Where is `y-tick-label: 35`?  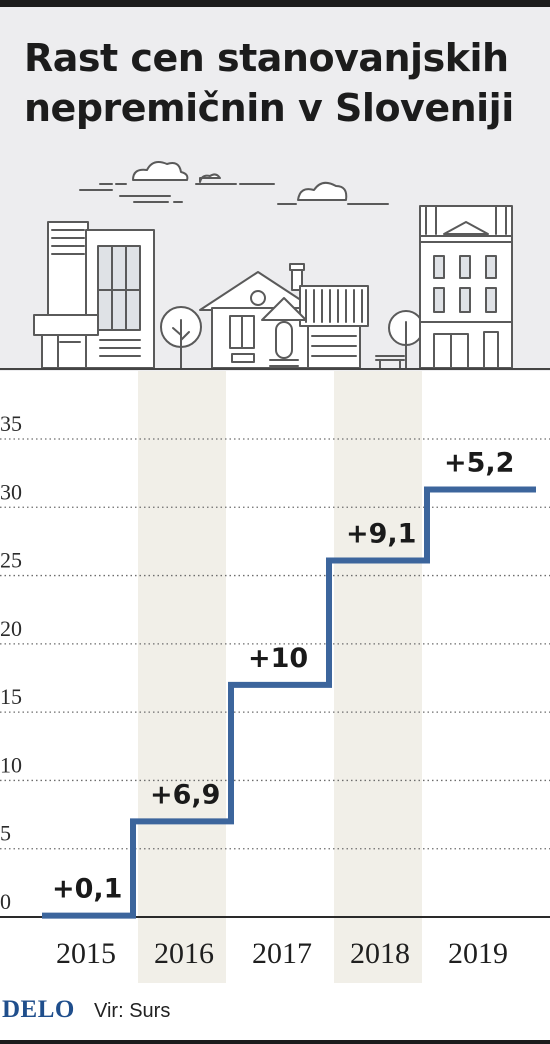 y-tick-label: 35 is located at coordinates (11, 423).